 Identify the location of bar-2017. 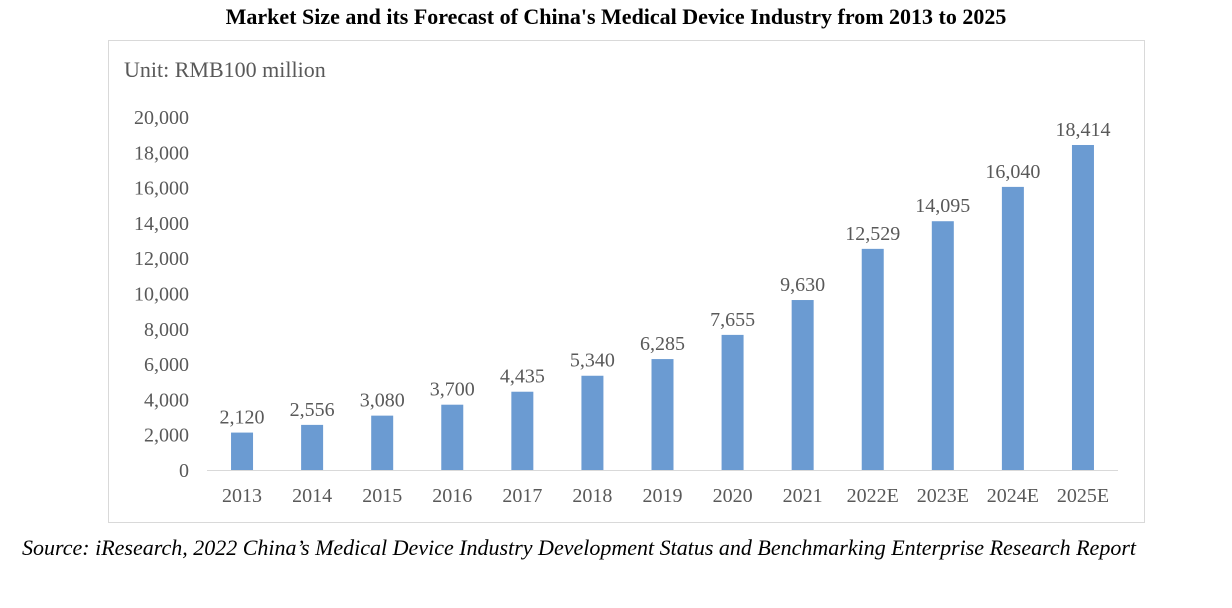
(522, 430).